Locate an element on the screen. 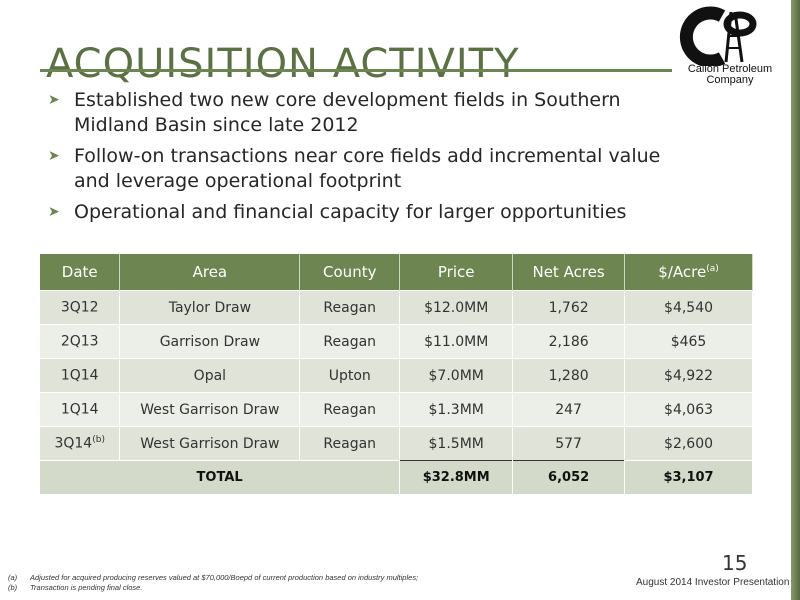 This screenshot has width=800, height=600. header-price: Price is located at coordinates (456, 272).